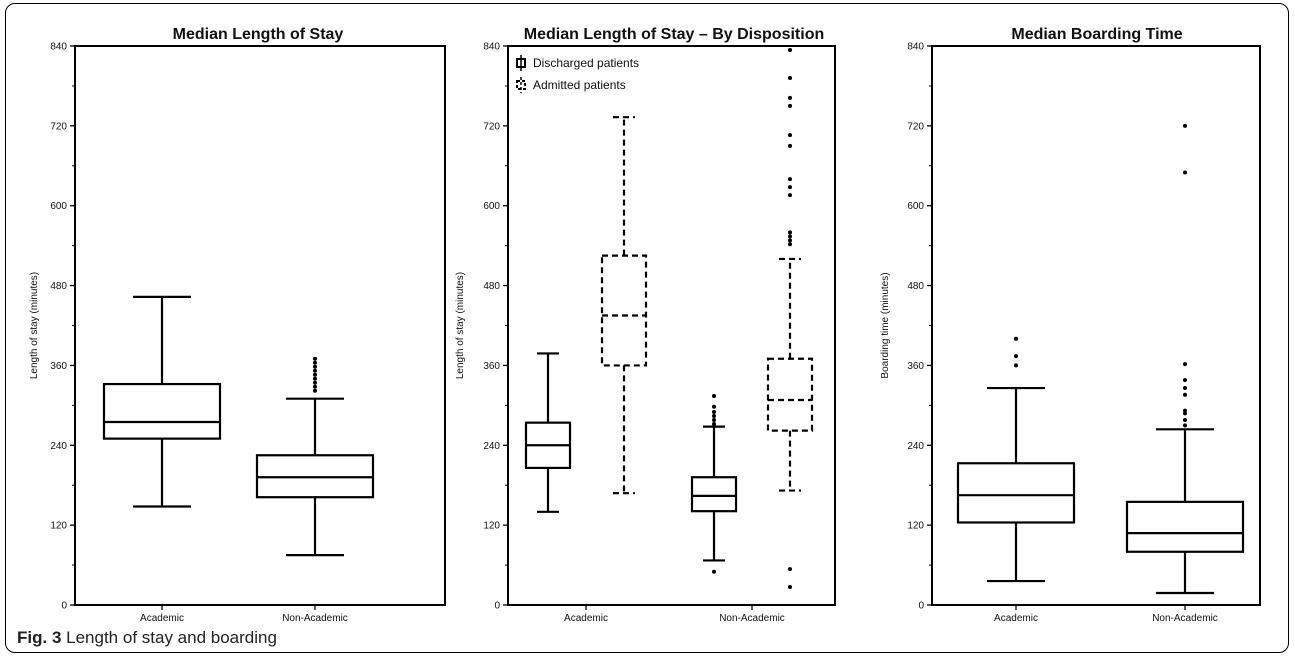 Image resolution: width=1295 pixels, height=657 pixels. Describe the element at coordinates (586, 618) in the screenshot. I see `chart2-xtick-label: Academic` at that location.